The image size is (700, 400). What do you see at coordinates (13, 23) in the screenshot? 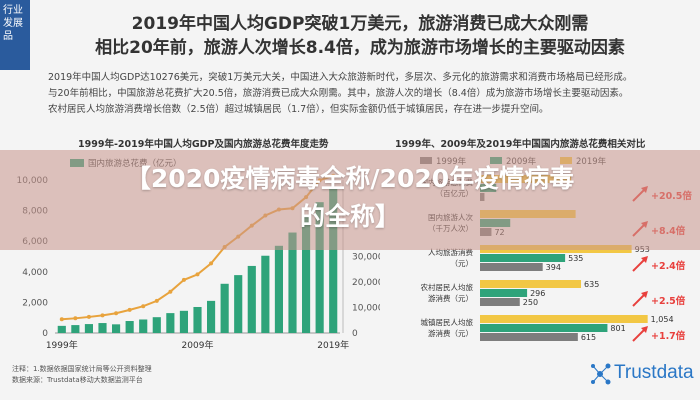
I see `section-tab-line: 发展` at bounding box center [13, 23].